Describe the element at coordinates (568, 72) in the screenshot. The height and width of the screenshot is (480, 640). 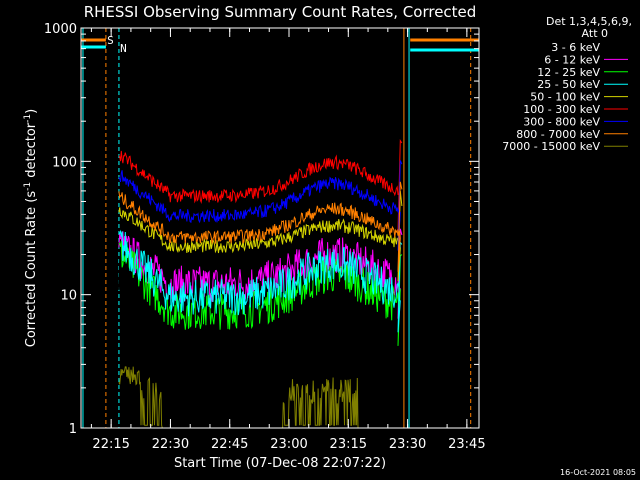
I see `legend-label-3: 12 - 25 keV` at that location.